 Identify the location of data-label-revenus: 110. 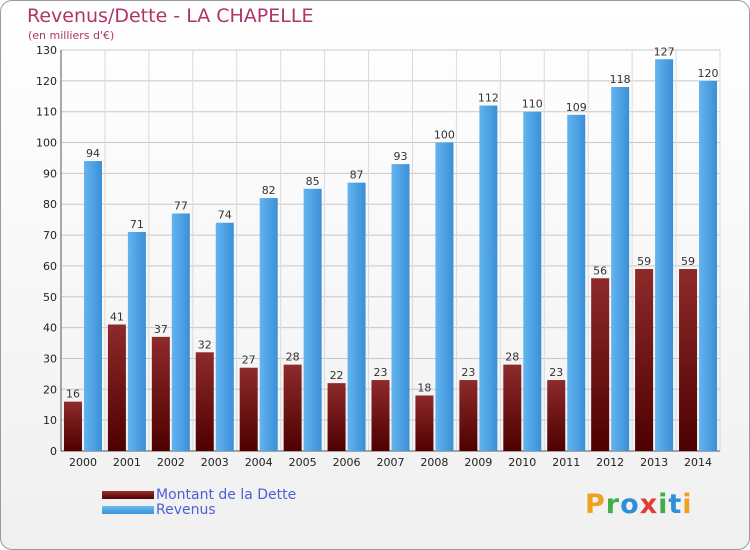
(532, 104).